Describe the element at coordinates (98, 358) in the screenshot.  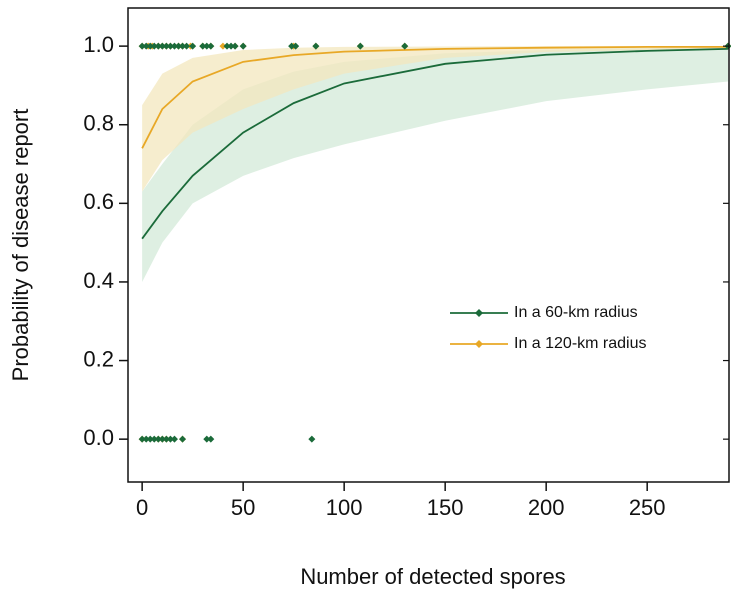
I see `y-tick-label: 0.2` at that location.